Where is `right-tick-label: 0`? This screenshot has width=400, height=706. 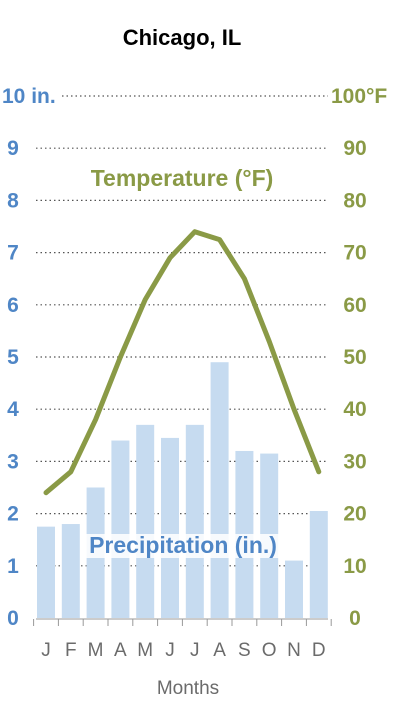 right-tick-label: 0 is located at coordinates (355, 618).